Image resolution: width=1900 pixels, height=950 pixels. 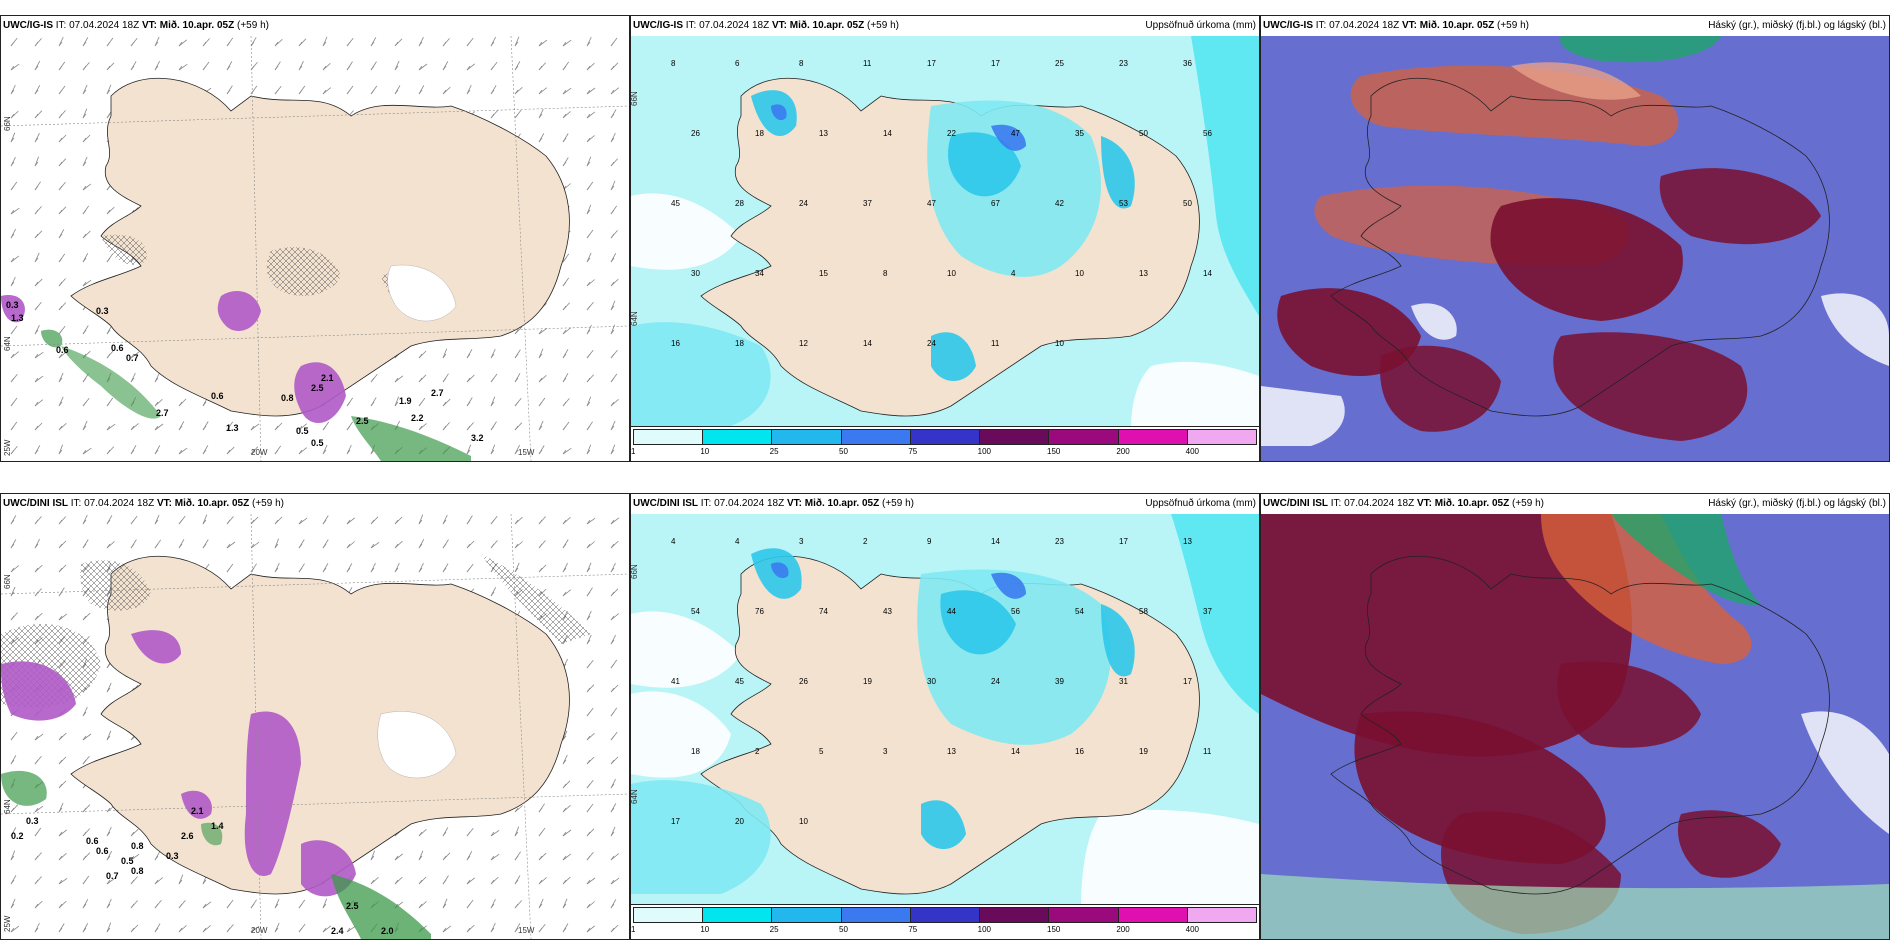 What do you see at coordinates (112, 876) in the screenshot?
I see `value-label: 0.7` at bounding box center [112, 876].